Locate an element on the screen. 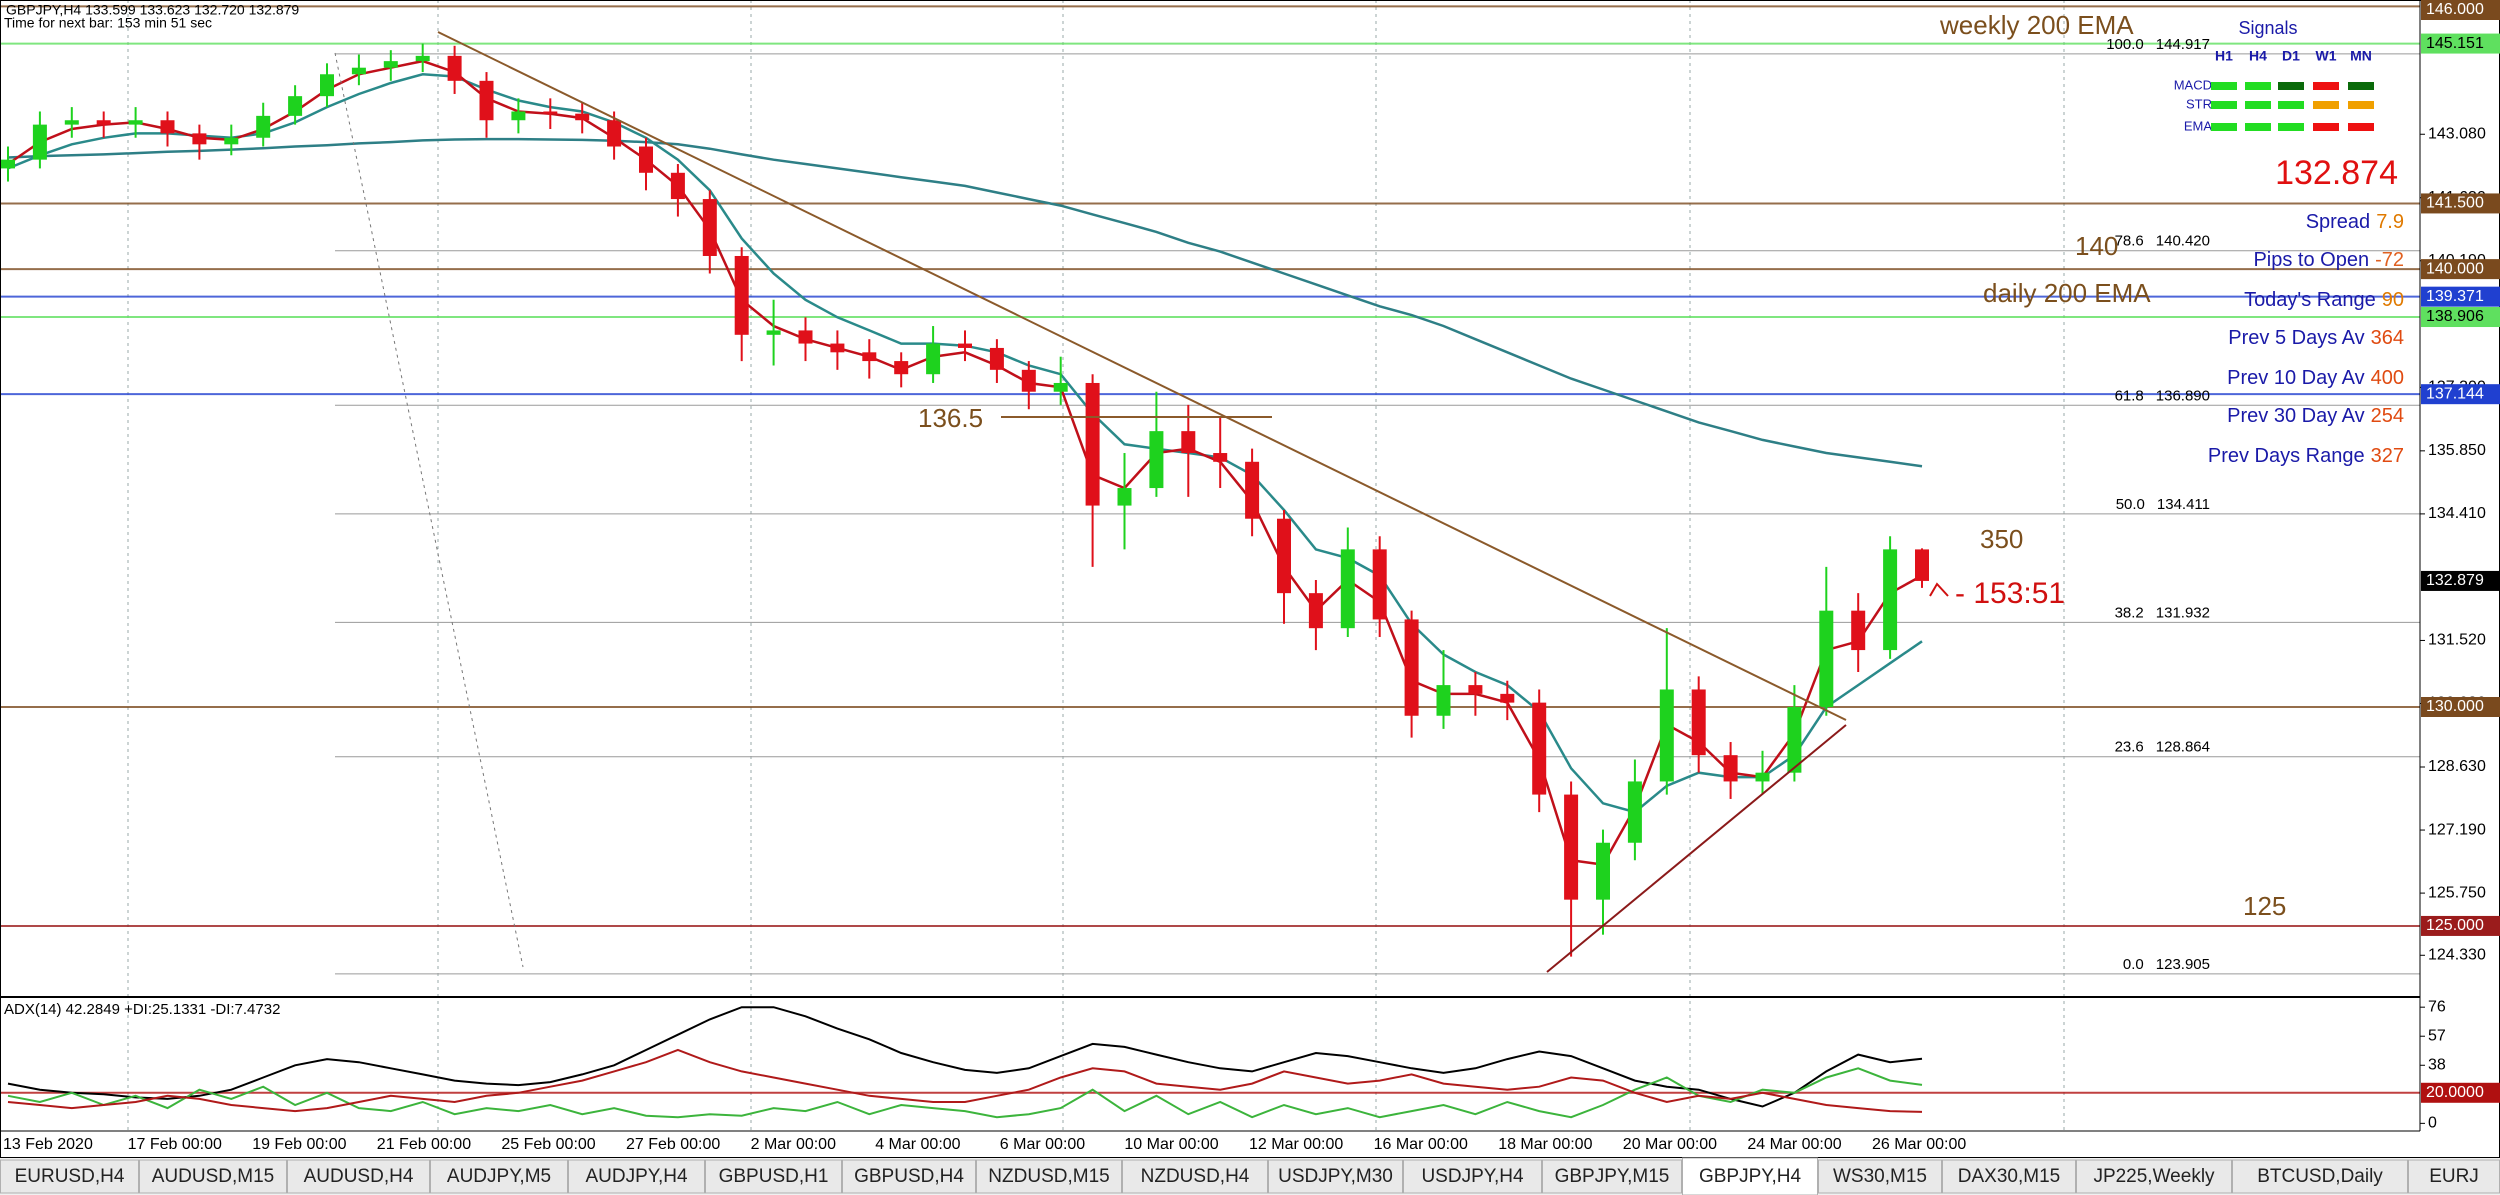 This screenshot has height=1195, width=2500. tab-label: AUDUSD,M15 is located at coordinates (213, 1176).